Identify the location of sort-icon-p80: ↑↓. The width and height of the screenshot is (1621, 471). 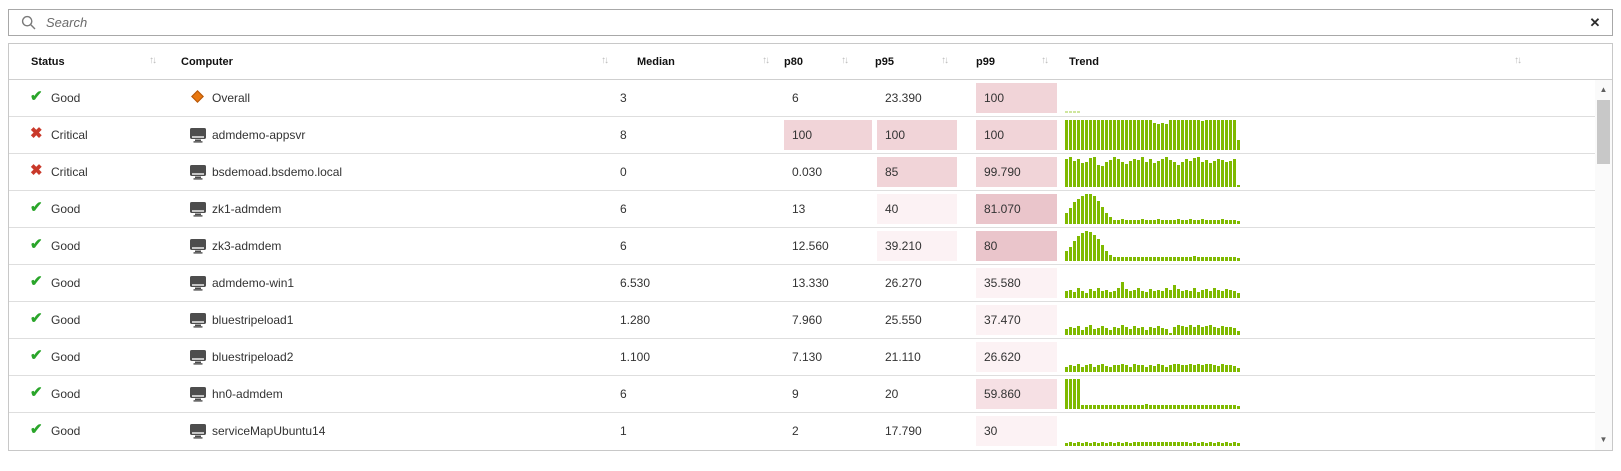
(845, 60).